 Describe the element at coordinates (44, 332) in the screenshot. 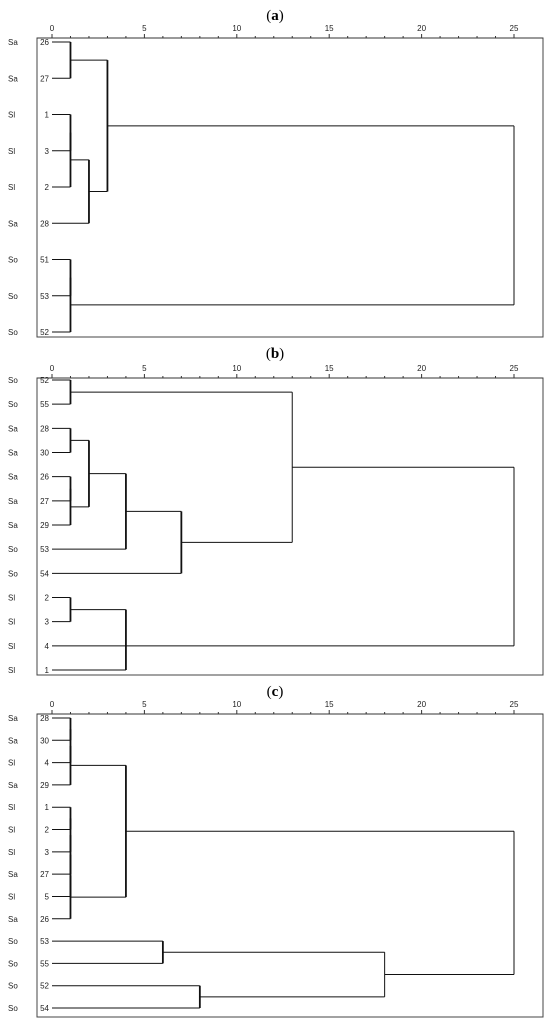

I see `panel-a-leaf-id: 52` at that location.